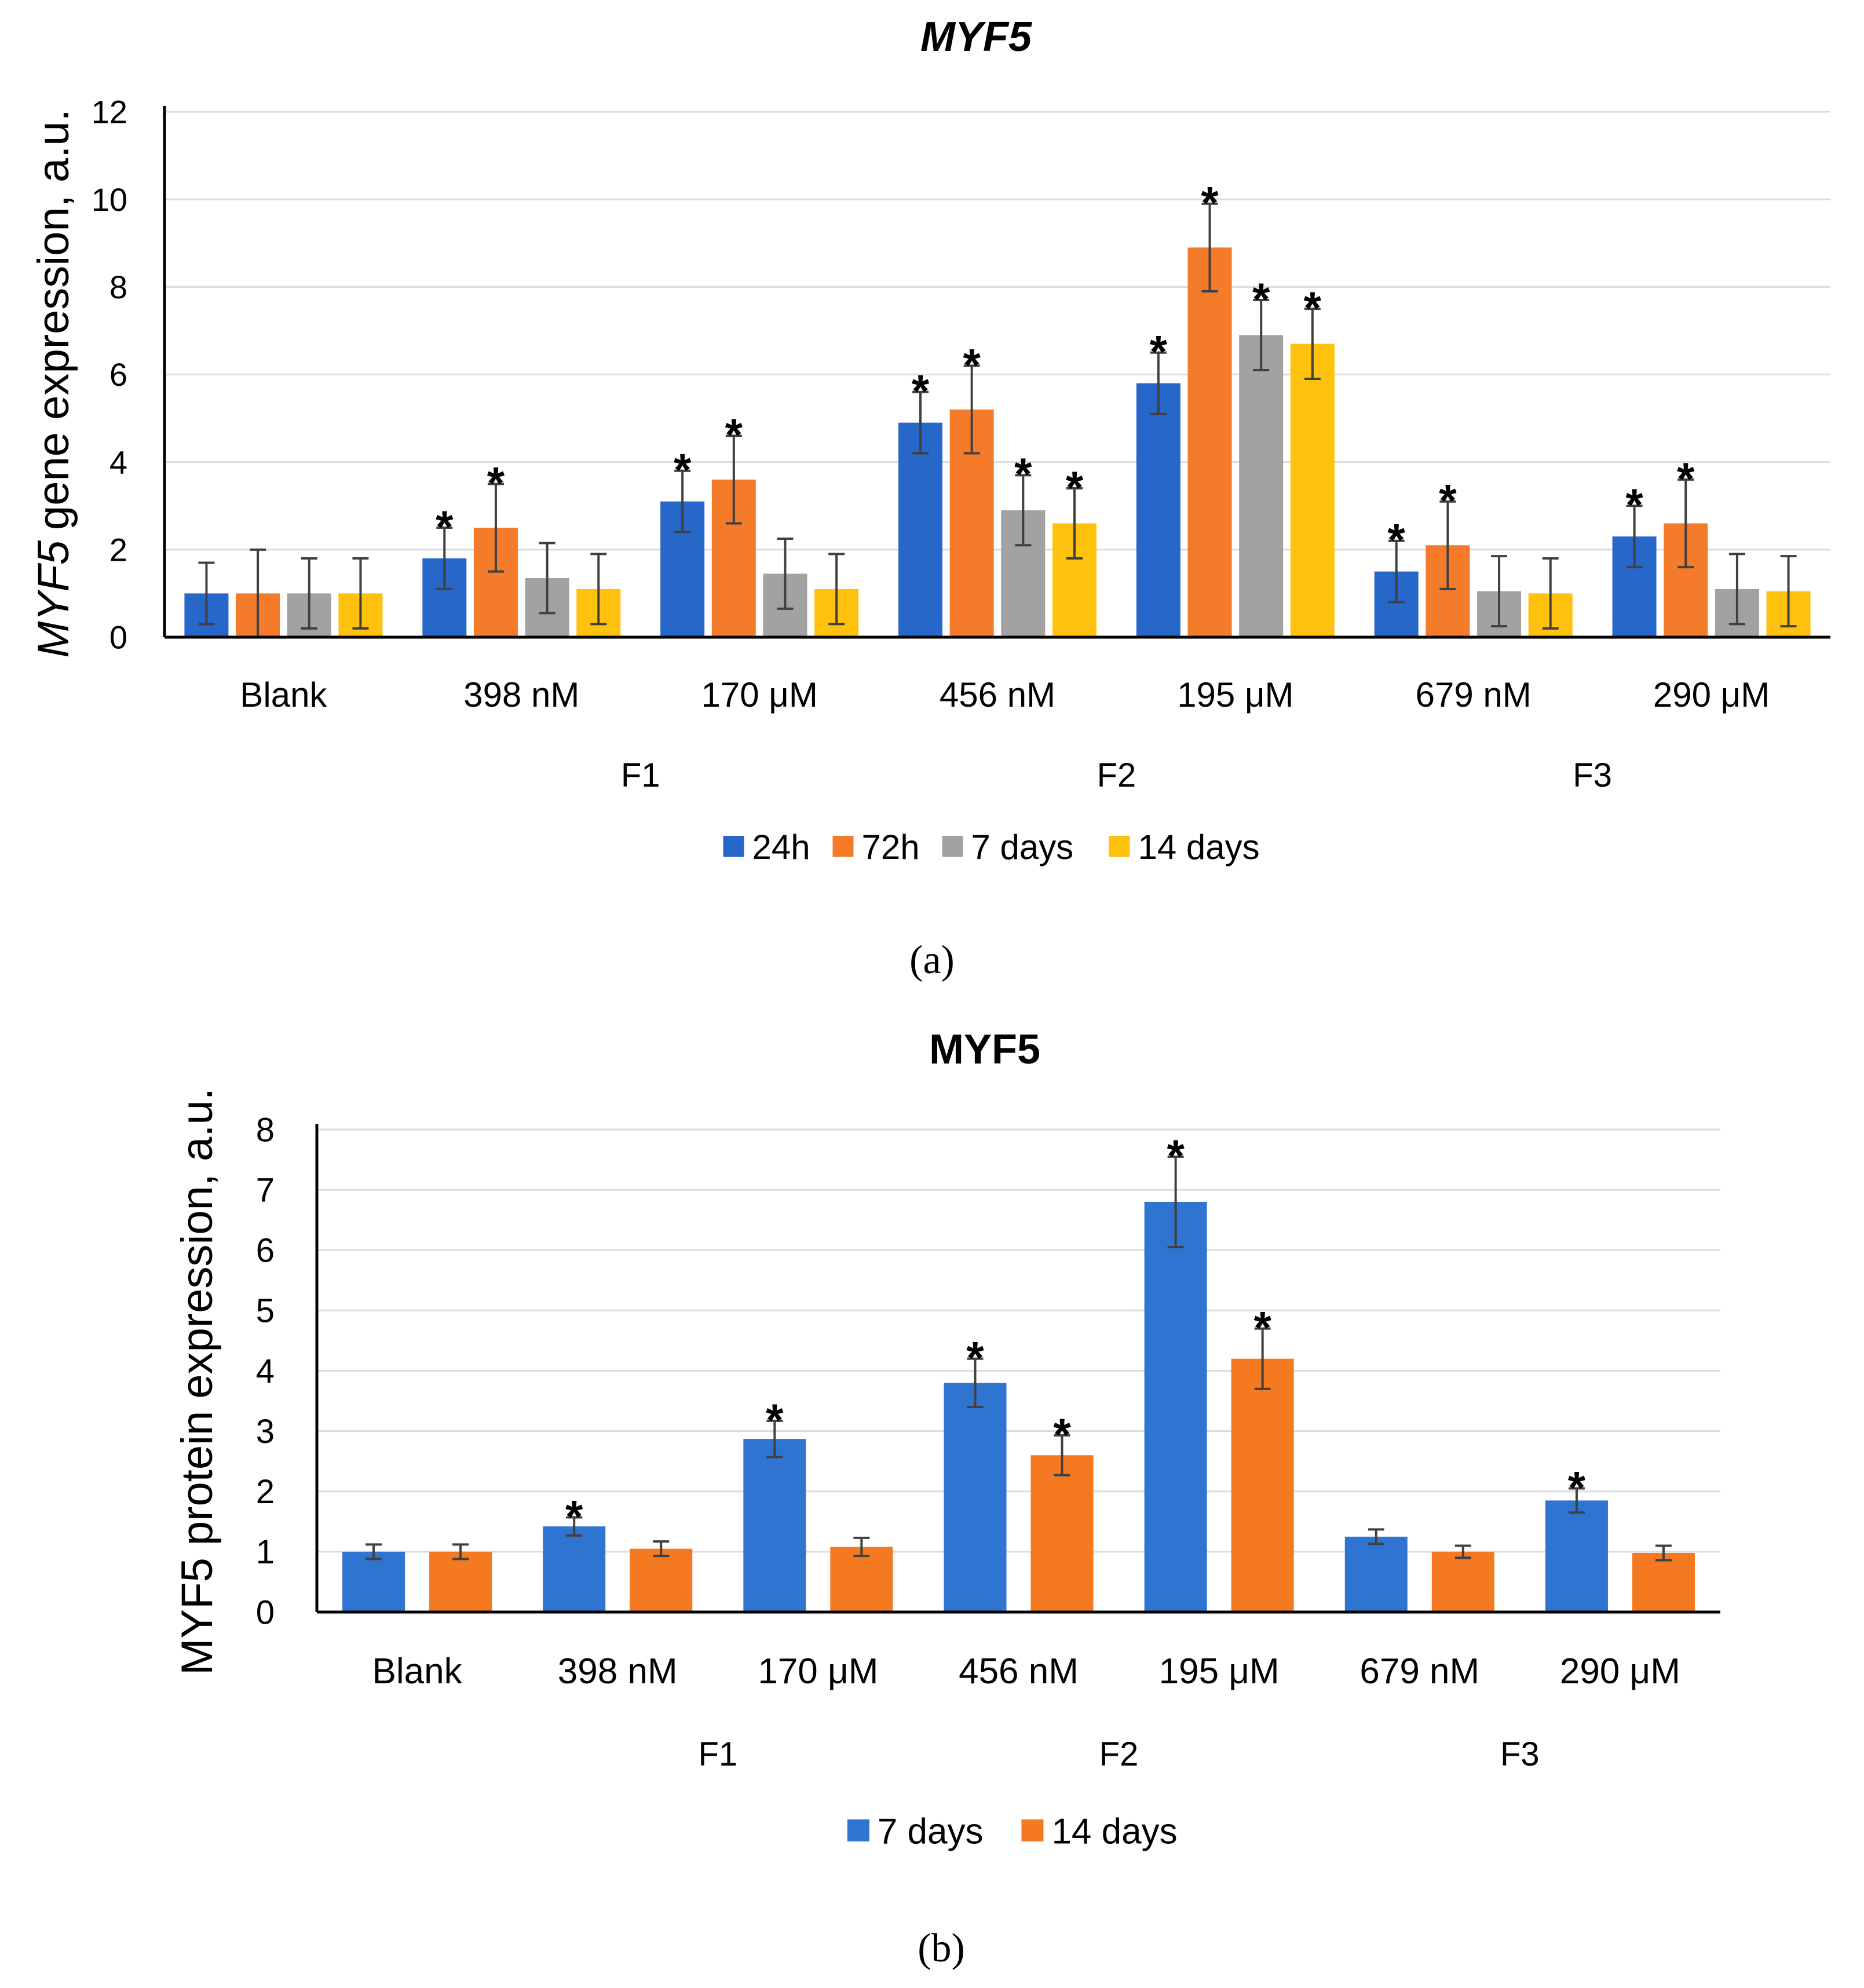  Describe the element at coordinates (265, 1552) in the screenshot. I see `y-tick-label: 1` at that location.